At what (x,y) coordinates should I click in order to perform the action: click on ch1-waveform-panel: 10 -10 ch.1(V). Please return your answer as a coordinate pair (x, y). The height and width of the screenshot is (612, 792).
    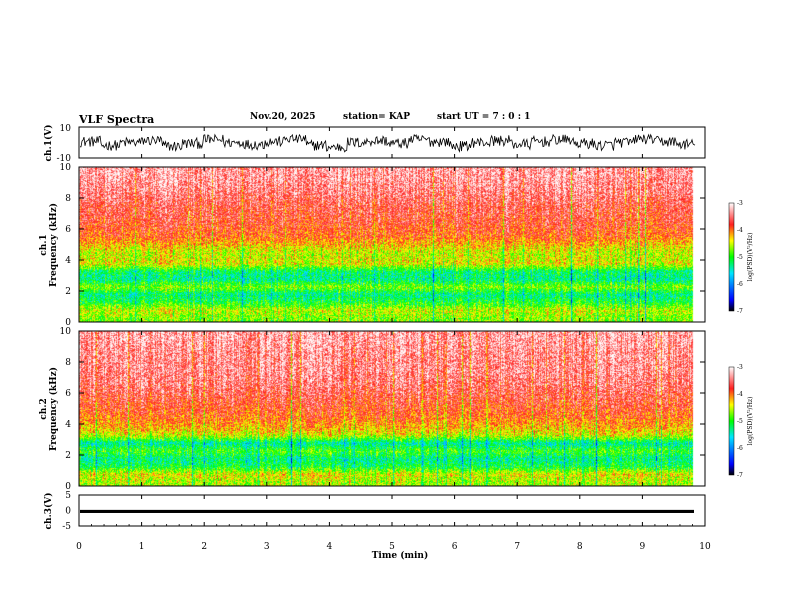
    Looking at the image, I should click on (374, 144).